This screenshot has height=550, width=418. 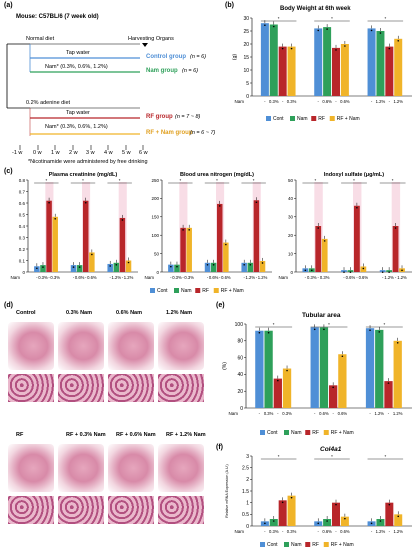 What do you see at coordinates (37, 153) in the screenshot?
I see `week-label: 0 w` at bounding box center [37, 153].